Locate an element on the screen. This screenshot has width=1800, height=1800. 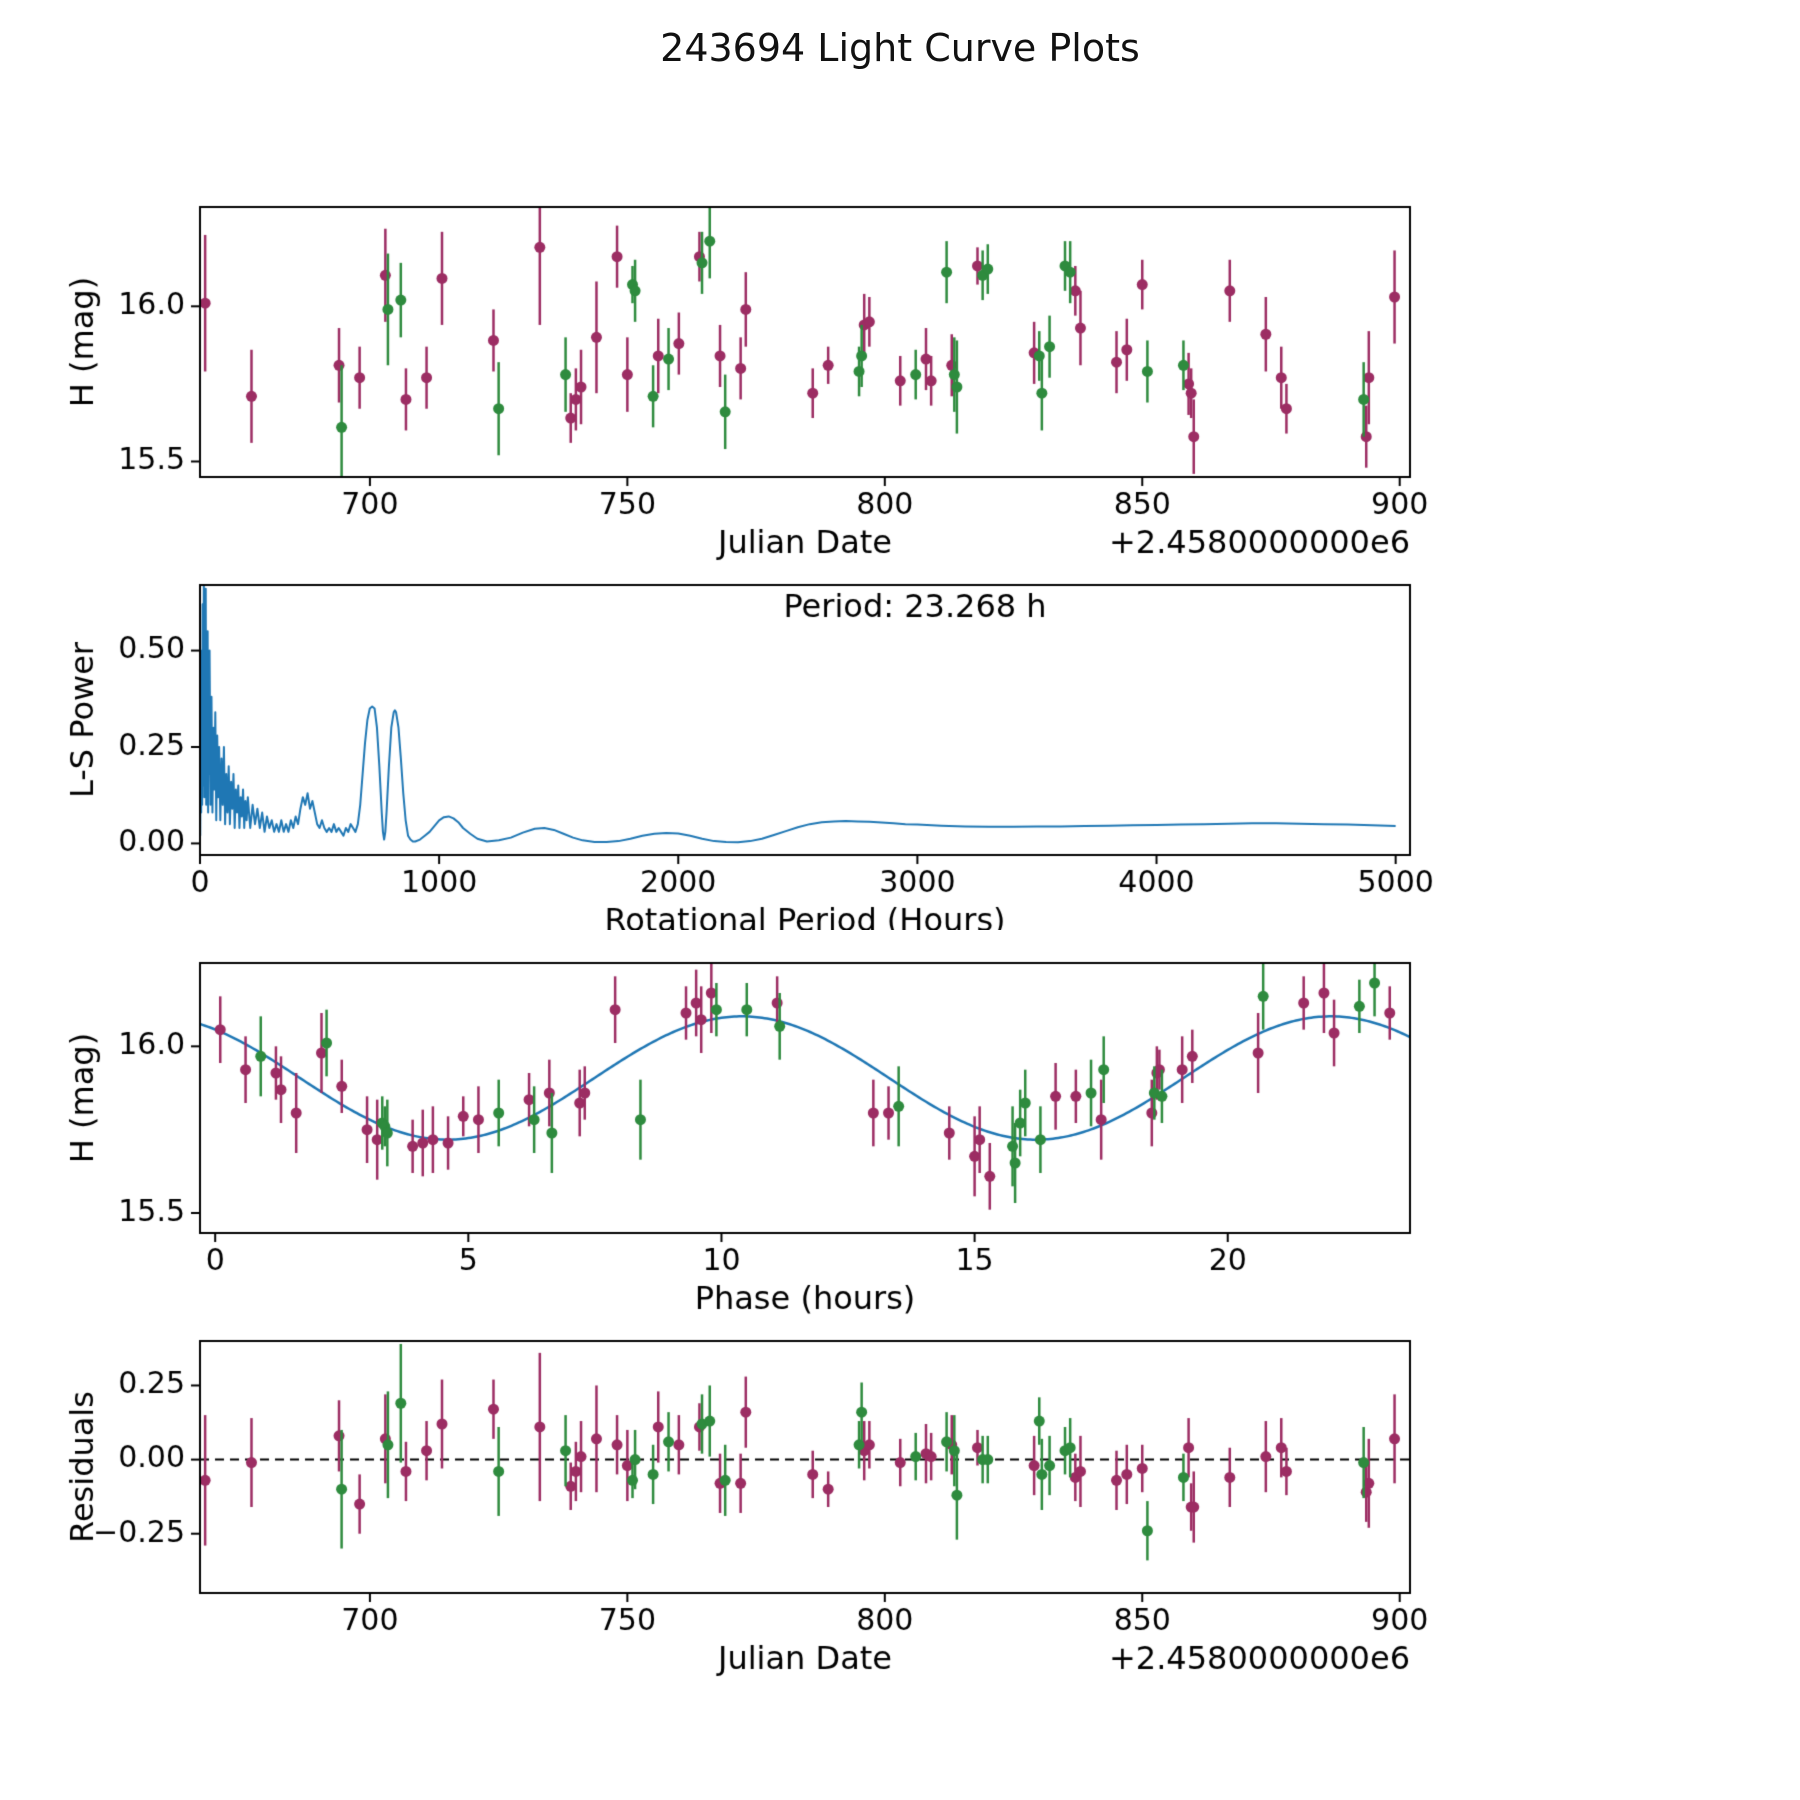
figure-title: 243694 Light Curve Plots is located at coordinates (900, 48).